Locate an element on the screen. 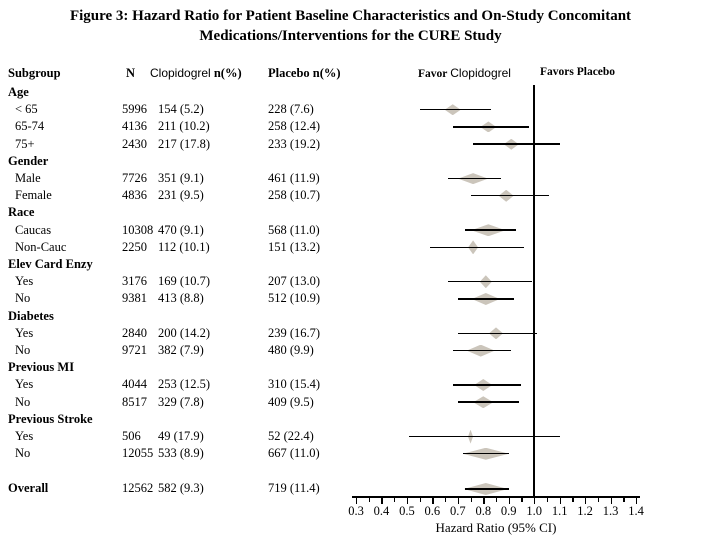  n-value: 8517 is located at coordinates (134, 401).